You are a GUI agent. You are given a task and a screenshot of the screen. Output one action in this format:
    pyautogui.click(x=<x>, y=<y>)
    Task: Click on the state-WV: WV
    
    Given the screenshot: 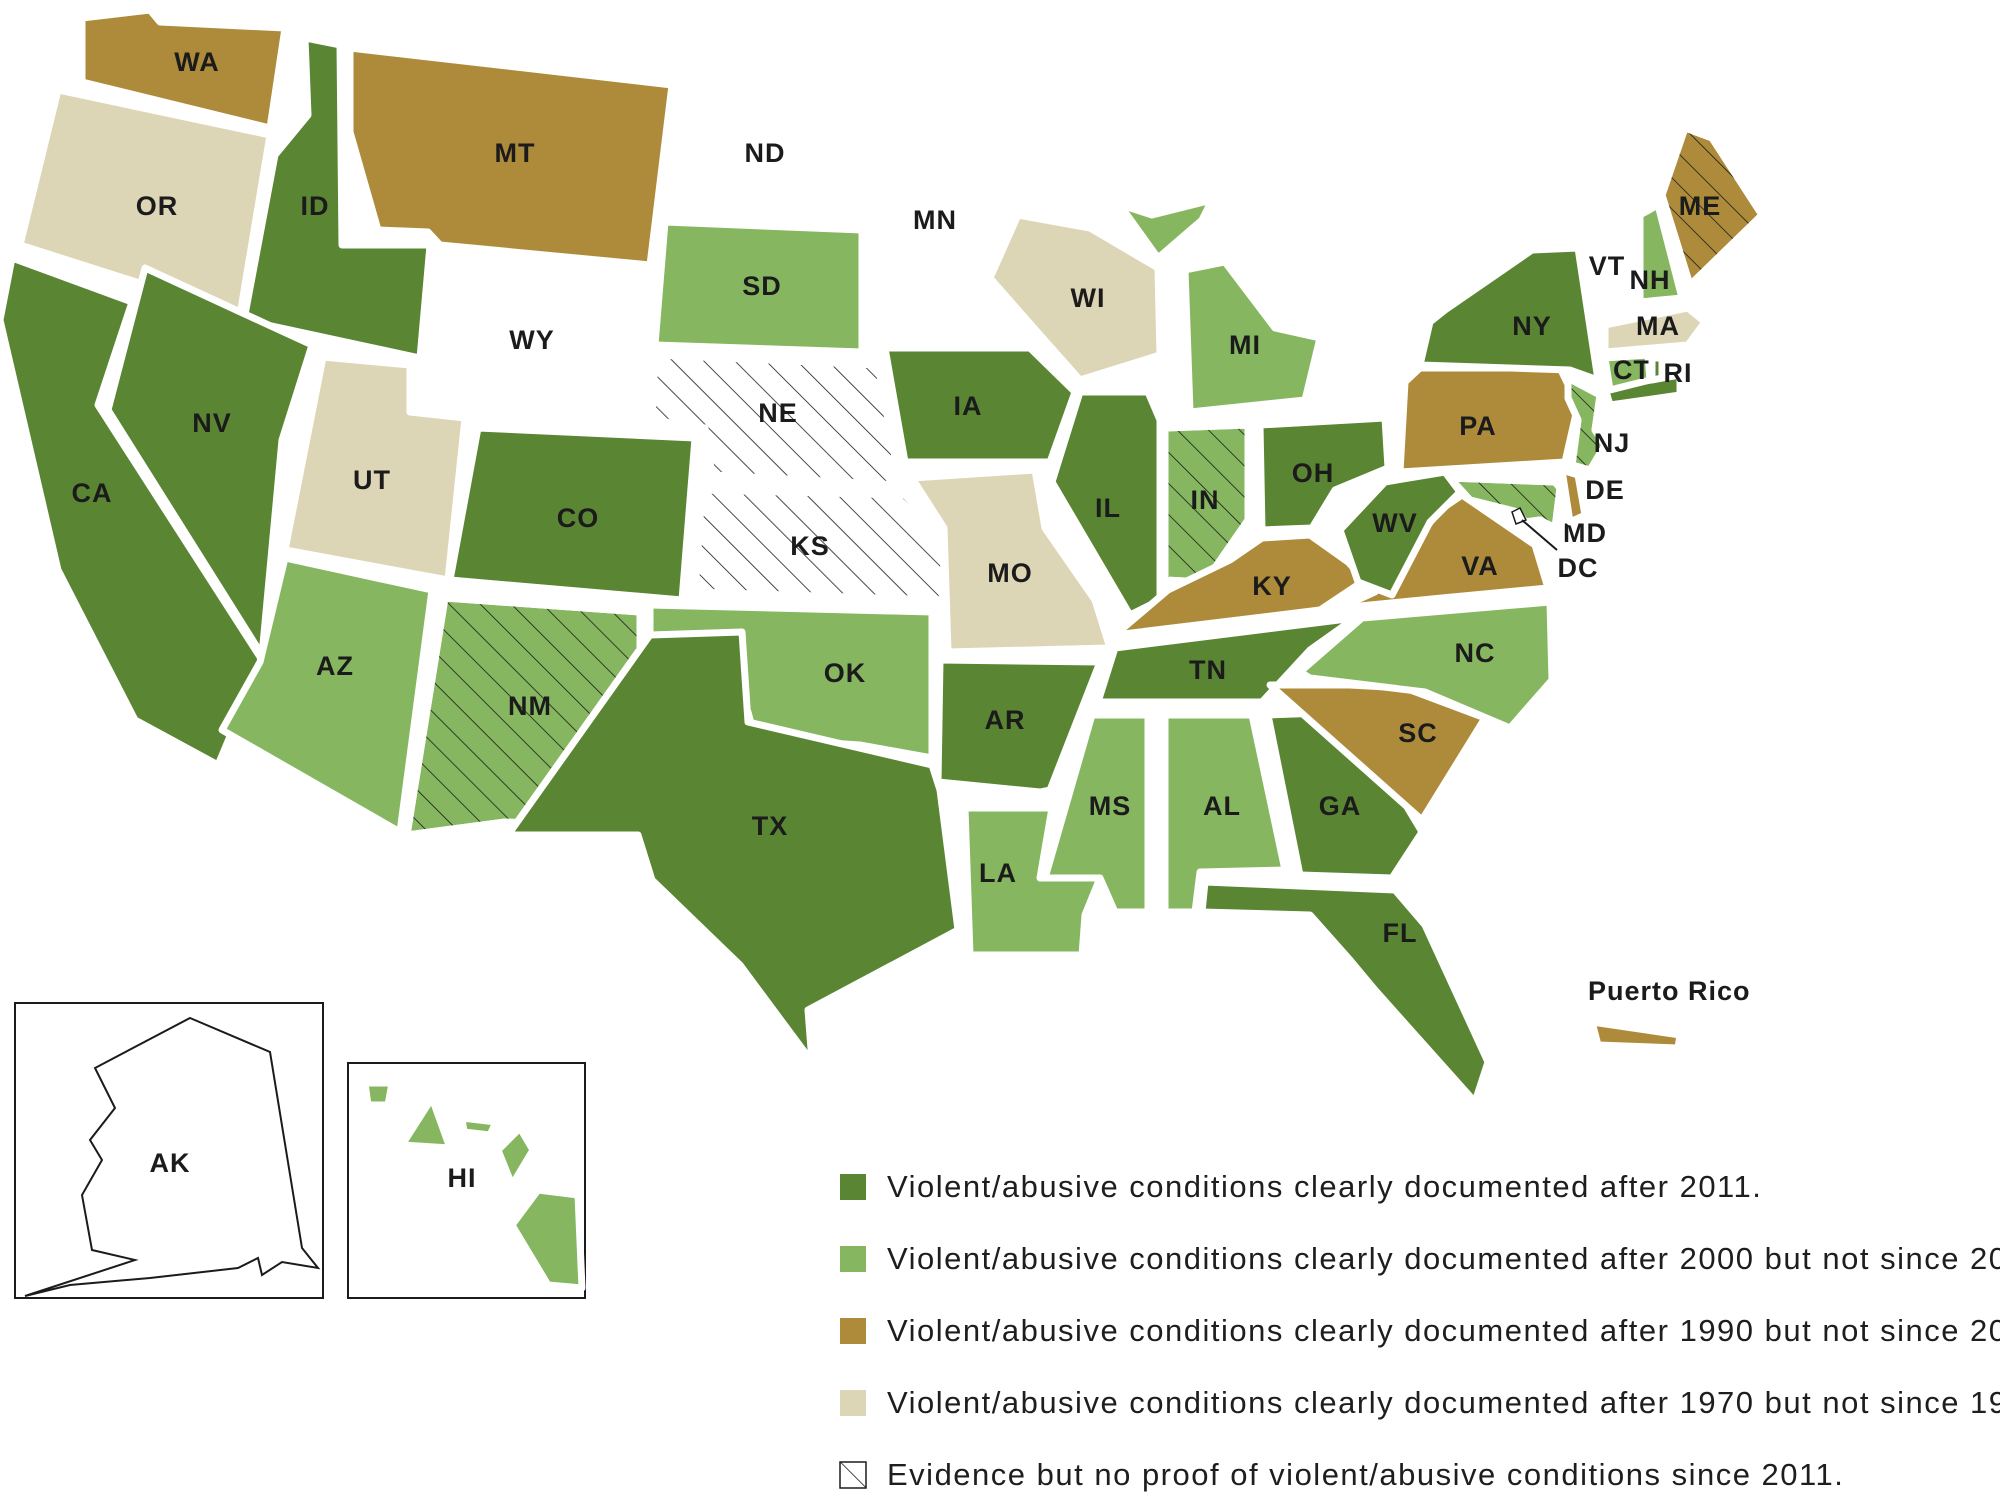 What is the action you would take?
    pyautogui.click(x=1400, y=533)
    